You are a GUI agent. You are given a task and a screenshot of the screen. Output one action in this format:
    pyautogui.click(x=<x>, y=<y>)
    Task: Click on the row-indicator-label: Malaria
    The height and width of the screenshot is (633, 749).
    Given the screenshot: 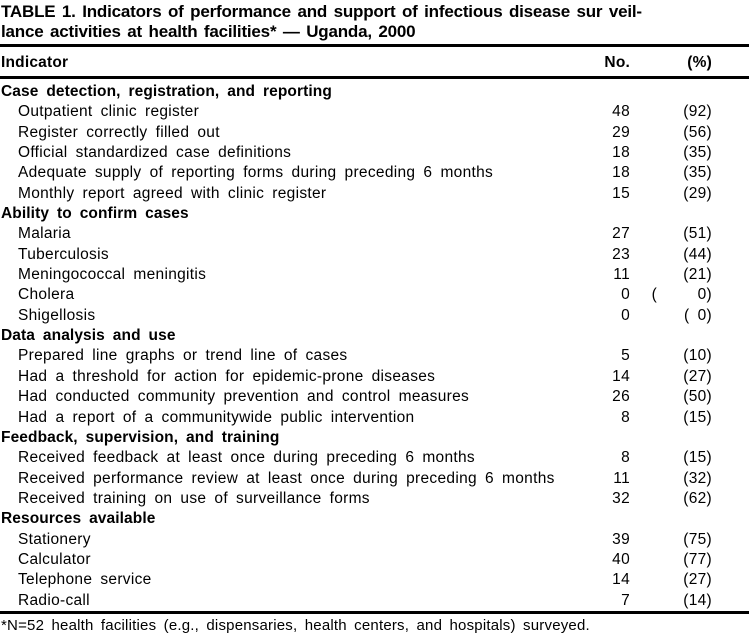 What is the action you would take?
    pyautogui.click(x=44, y=234)
    